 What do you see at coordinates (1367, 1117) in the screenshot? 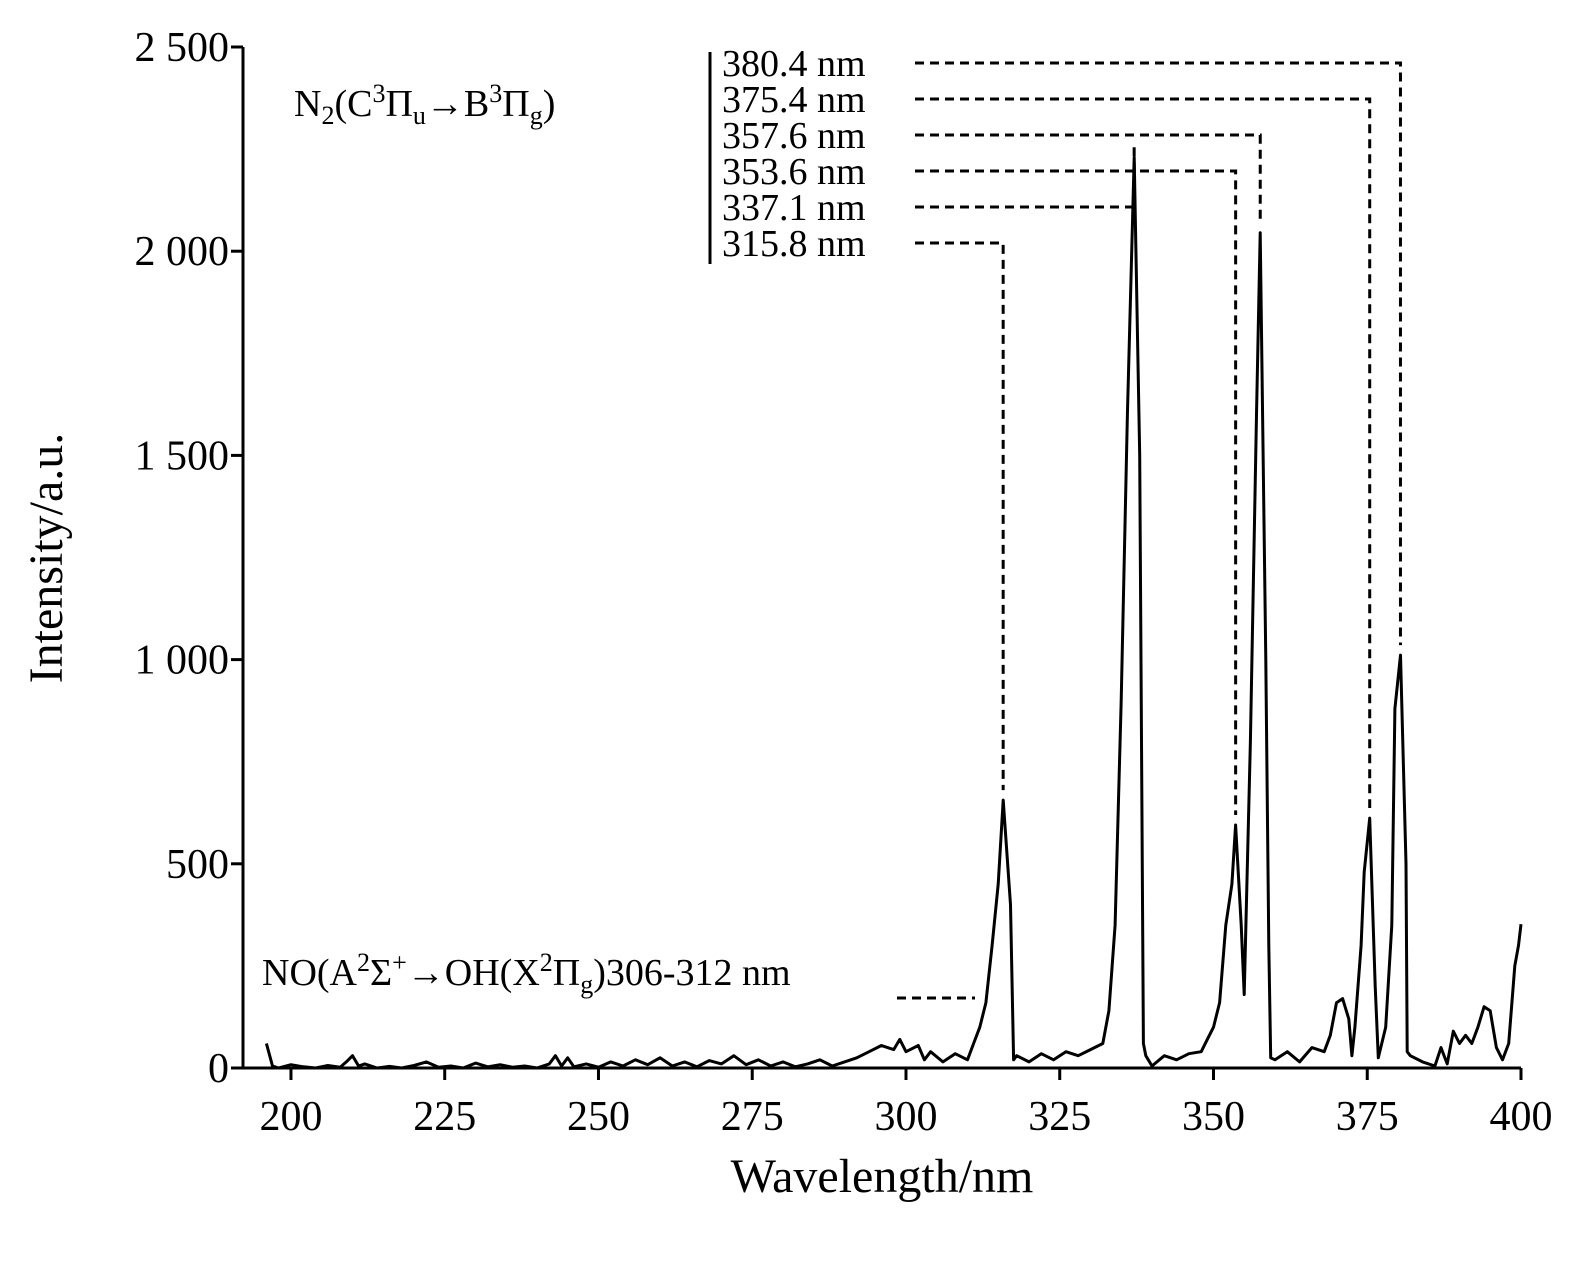
I see `x-tick-label: 375` at bounding box center [1367, 1117].